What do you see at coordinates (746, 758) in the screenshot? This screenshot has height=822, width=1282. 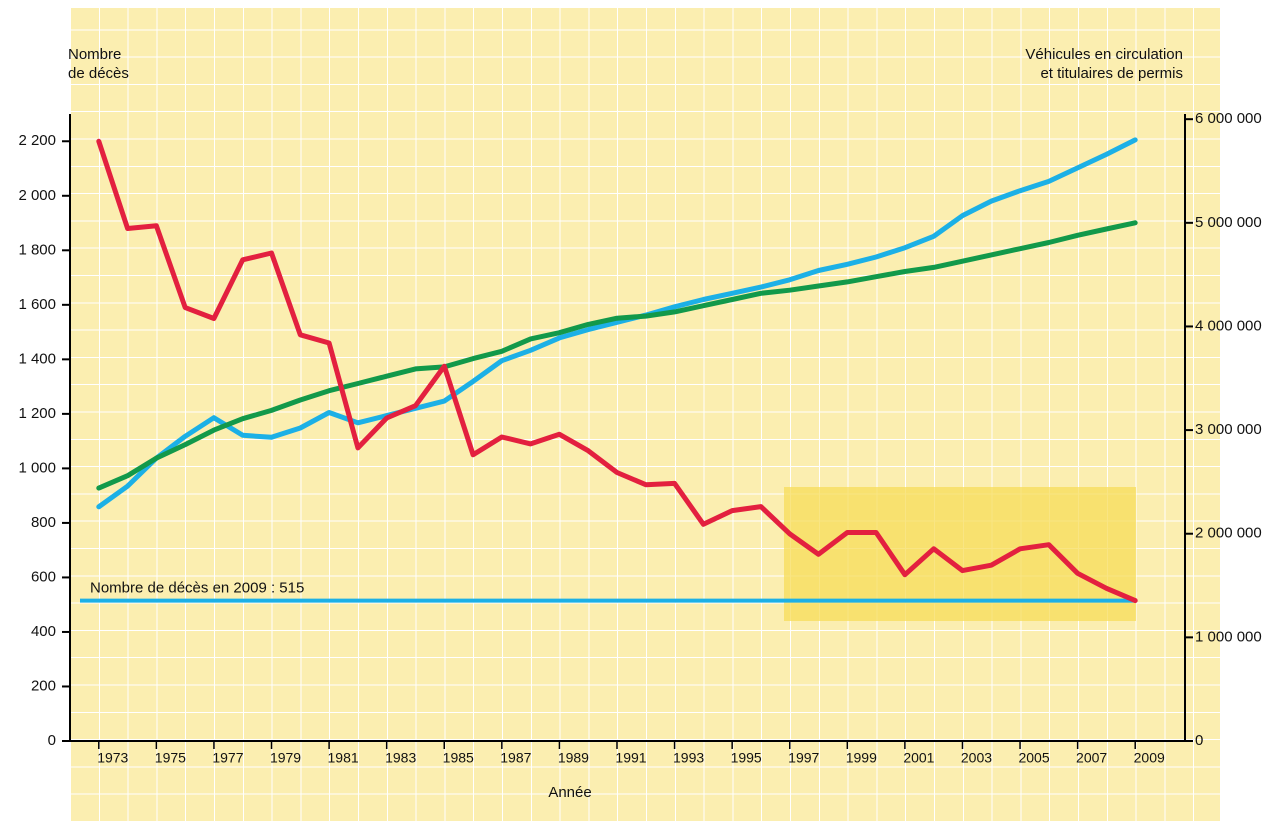 I see `x-tick-label: 1995` at bounding box center [746, 758].